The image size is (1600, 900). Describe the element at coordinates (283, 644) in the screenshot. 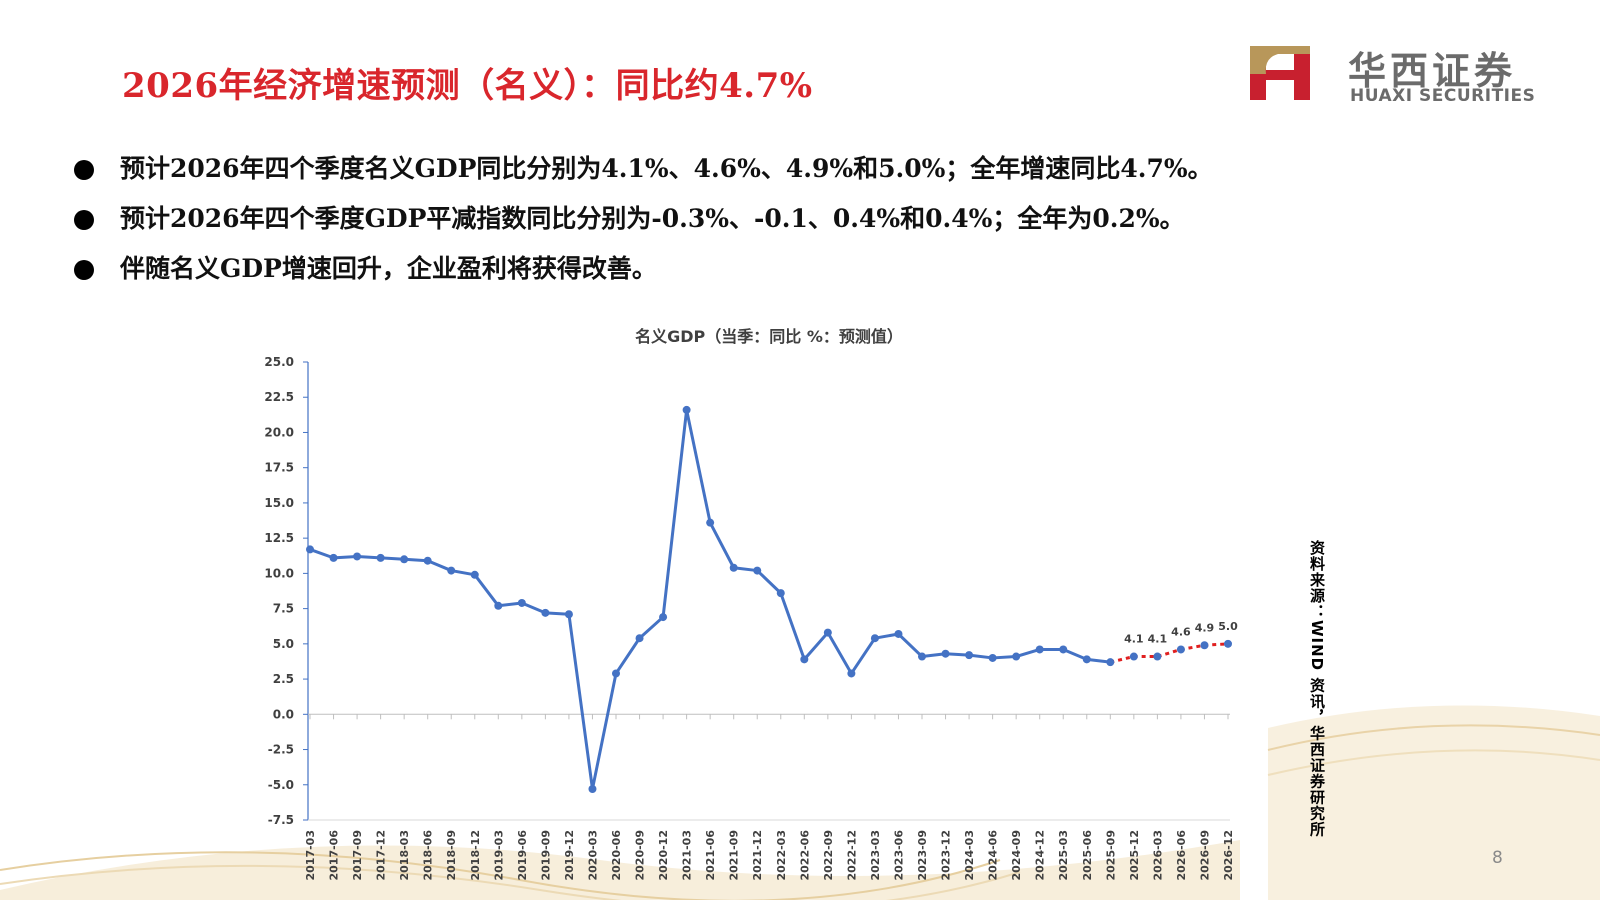

I see `y-tick-label: 5.0` at that location.